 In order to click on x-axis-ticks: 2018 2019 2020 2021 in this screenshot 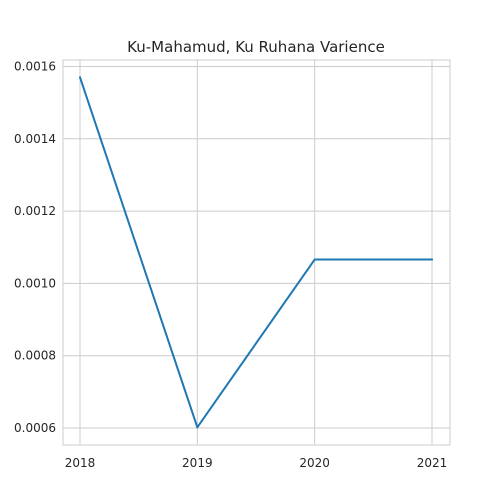, I will do `click(256, 463)`.